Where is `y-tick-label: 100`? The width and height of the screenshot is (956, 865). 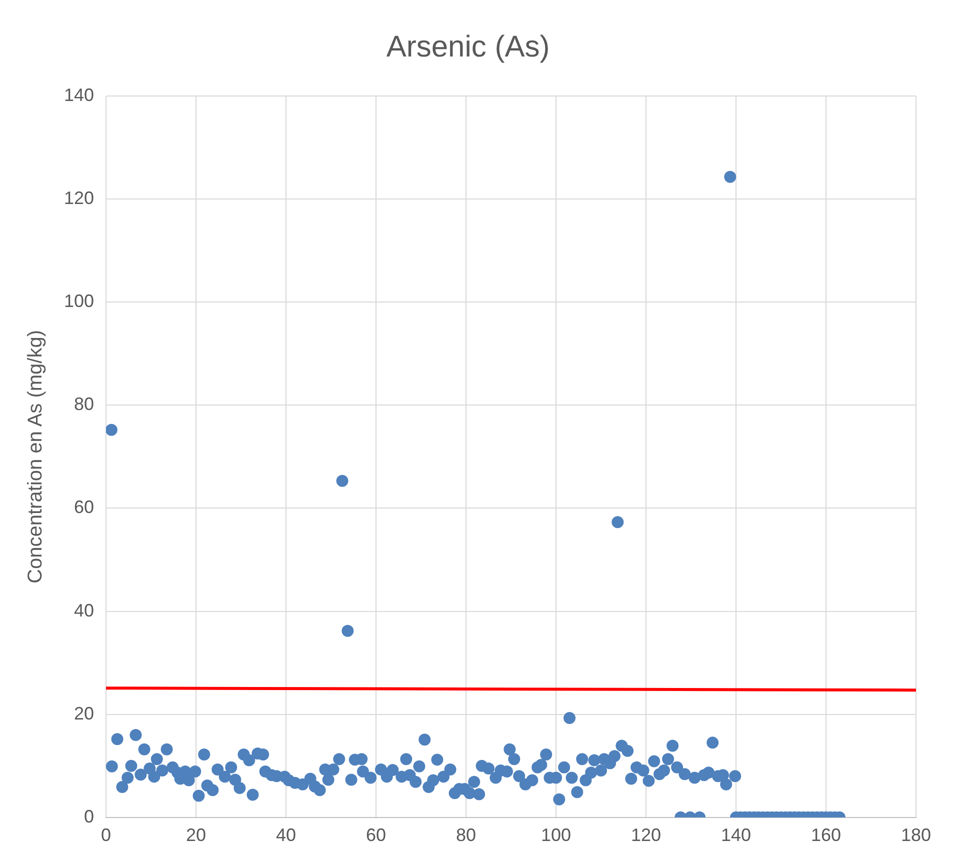 y-tick-label: 100 is located at coordinates (79, 301).